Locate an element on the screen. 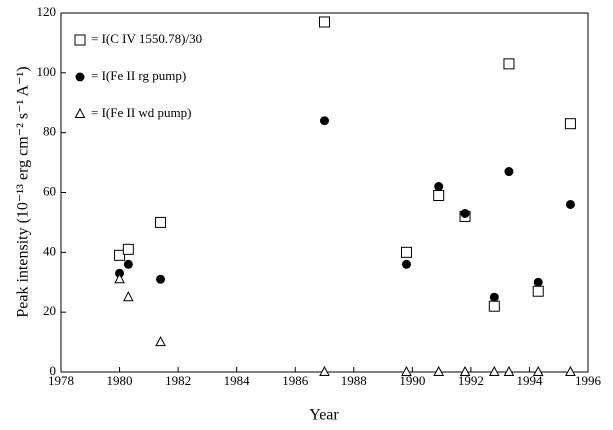 The height and width of the screenshot is (430, 613). x-tick-label: 1994 is located at coordinates (529, 380).